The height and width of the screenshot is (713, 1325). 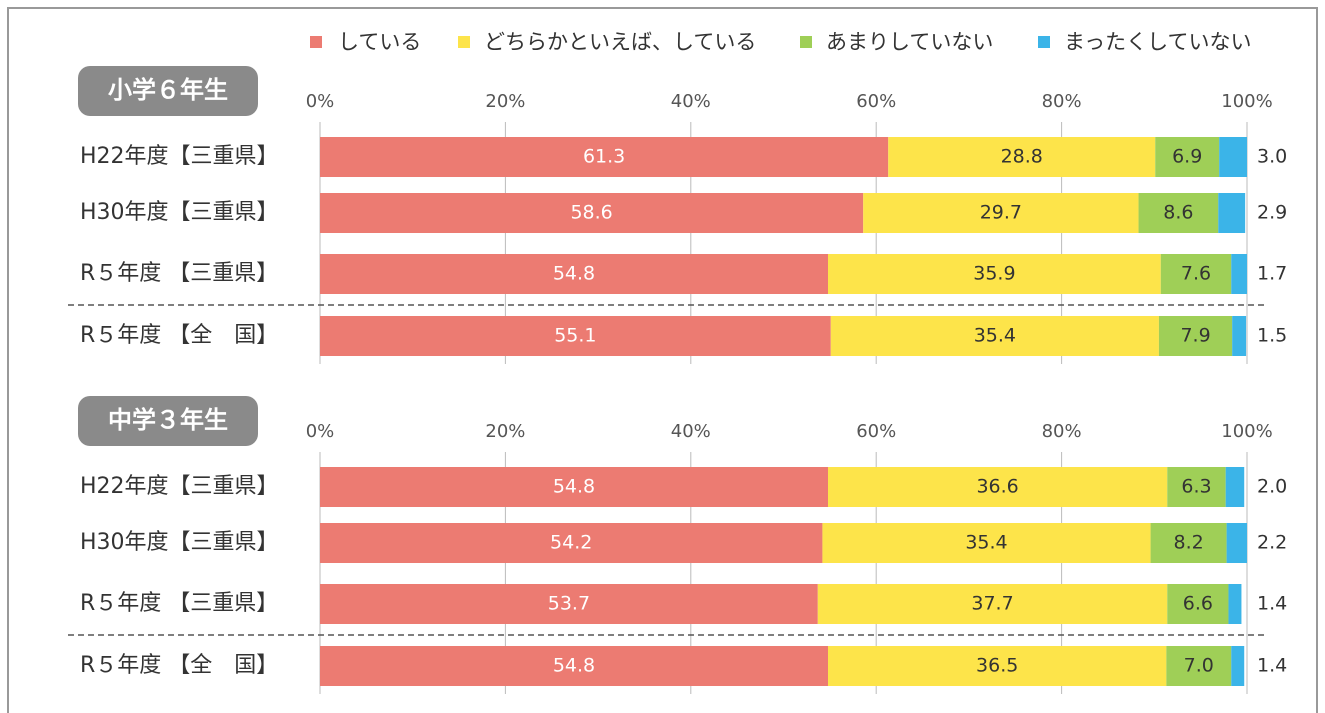 I want to click on data-label: 53.7, so click(x=569, y=604).